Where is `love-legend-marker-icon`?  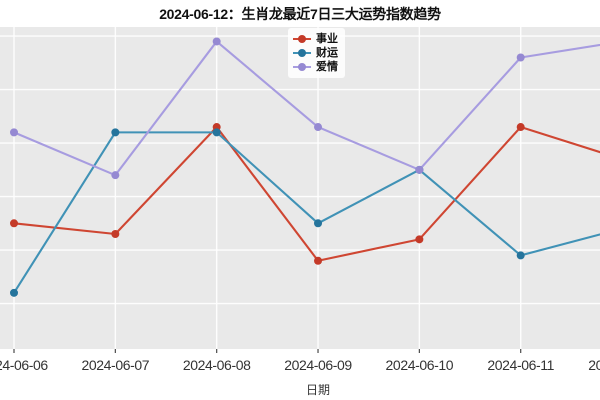
love-legend-marker-icon is located at coordinates (302, 67).